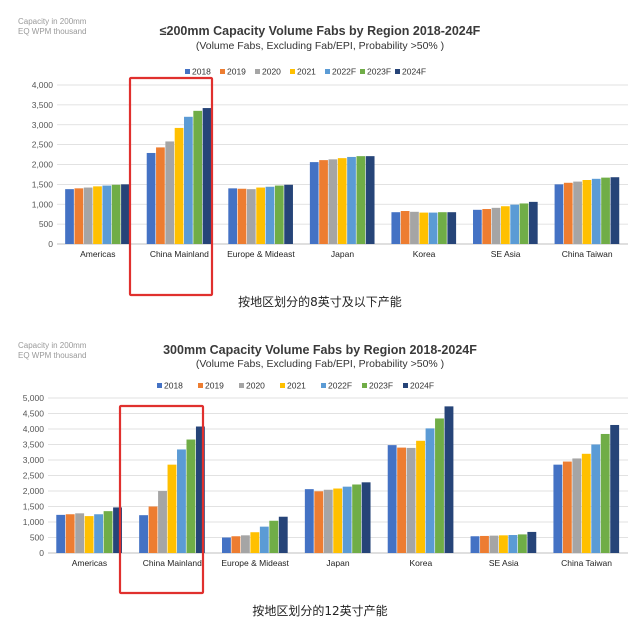 The width and height of the screenshot is (640, 629). Describe the element at coordinates (214, 386) in the screenshot. I see `legend-label: 2019` at that location.